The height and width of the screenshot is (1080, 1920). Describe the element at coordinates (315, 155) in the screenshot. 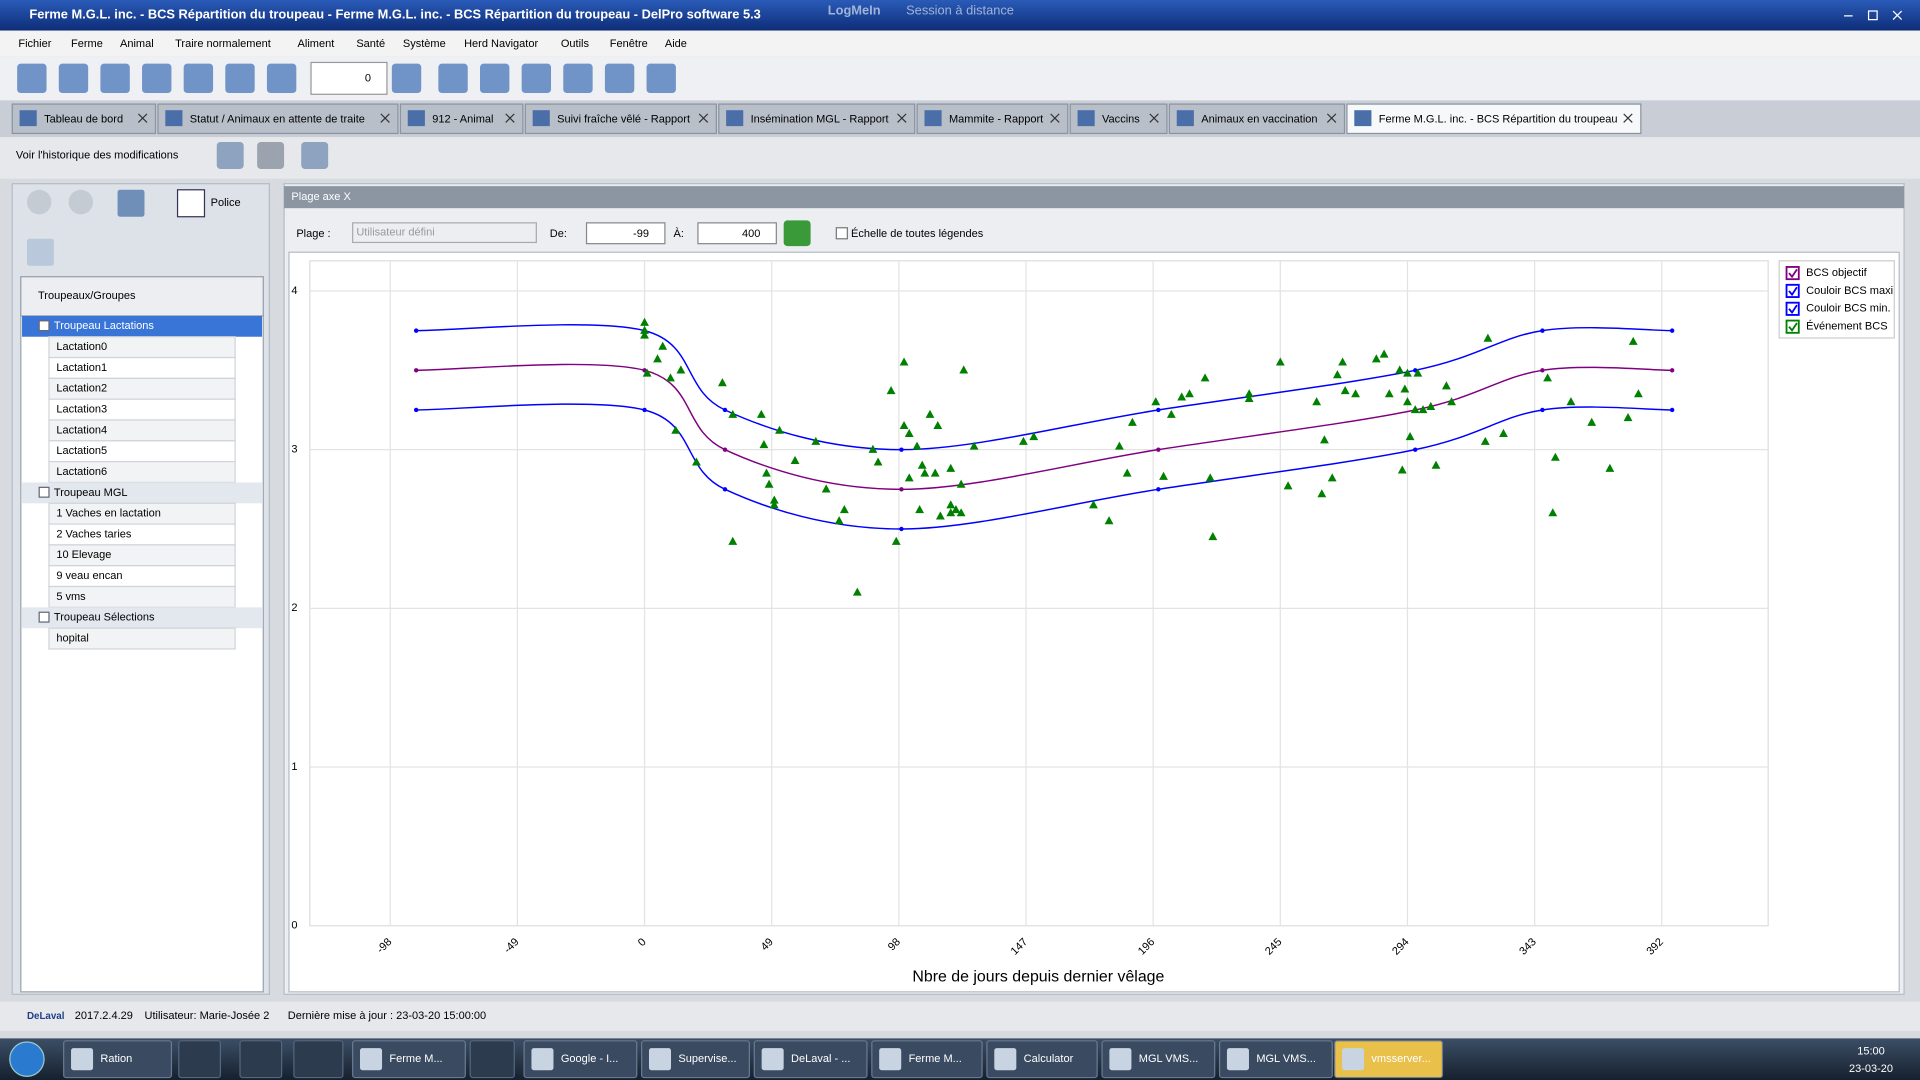

I see `icon-preview` at that location.